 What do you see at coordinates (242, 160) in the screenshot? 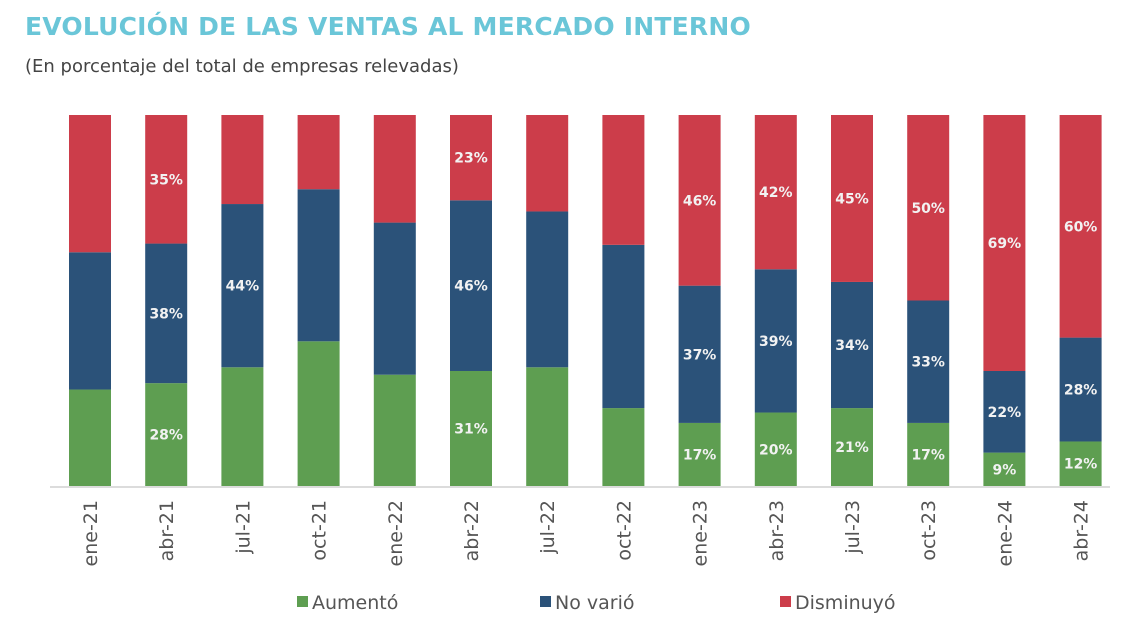
I see `bar-segment-disminuy--jul-21` at bounding box center [242, 160].